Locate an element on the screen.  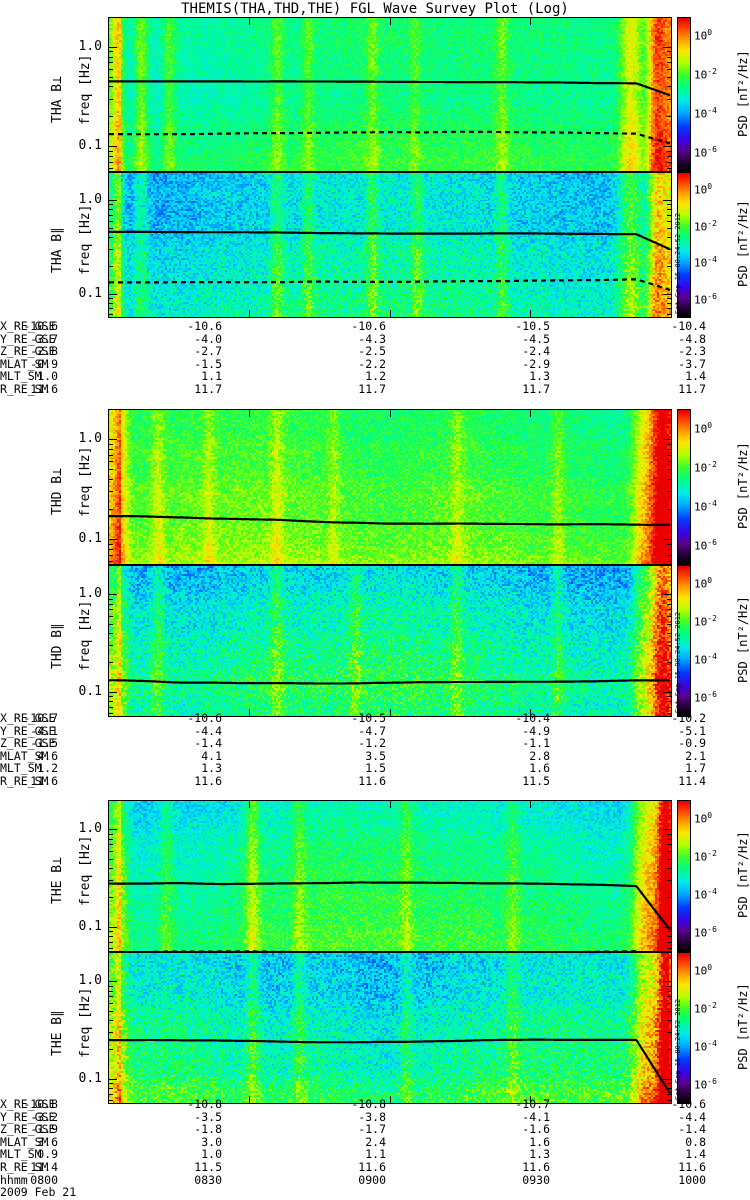
spectrogram-the-perp is located at coordinates (390, 876).